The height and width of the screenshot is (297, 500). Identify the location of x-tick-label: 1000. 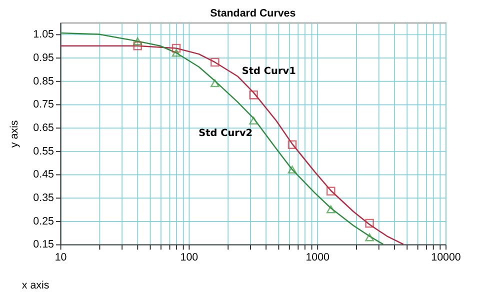
(318, 257).